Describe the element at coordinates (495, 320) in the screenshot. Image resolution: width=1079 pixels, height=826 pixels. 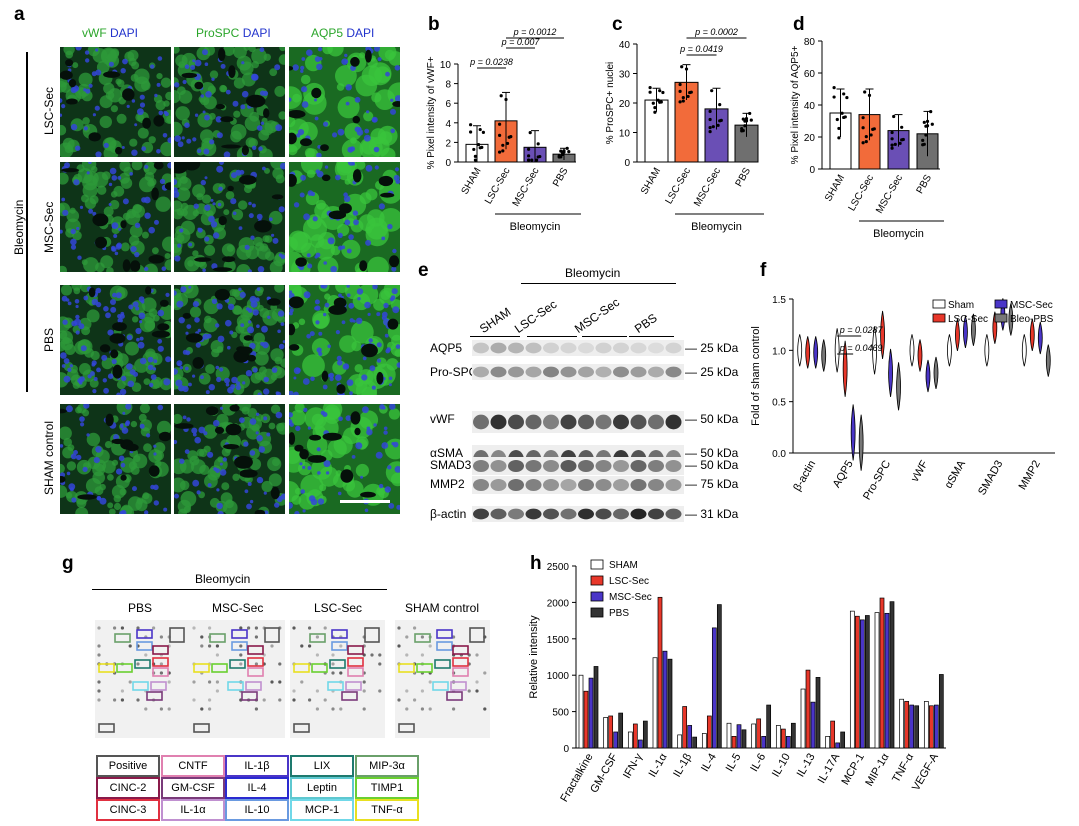
I see `lane-label: SHAM` at that location.